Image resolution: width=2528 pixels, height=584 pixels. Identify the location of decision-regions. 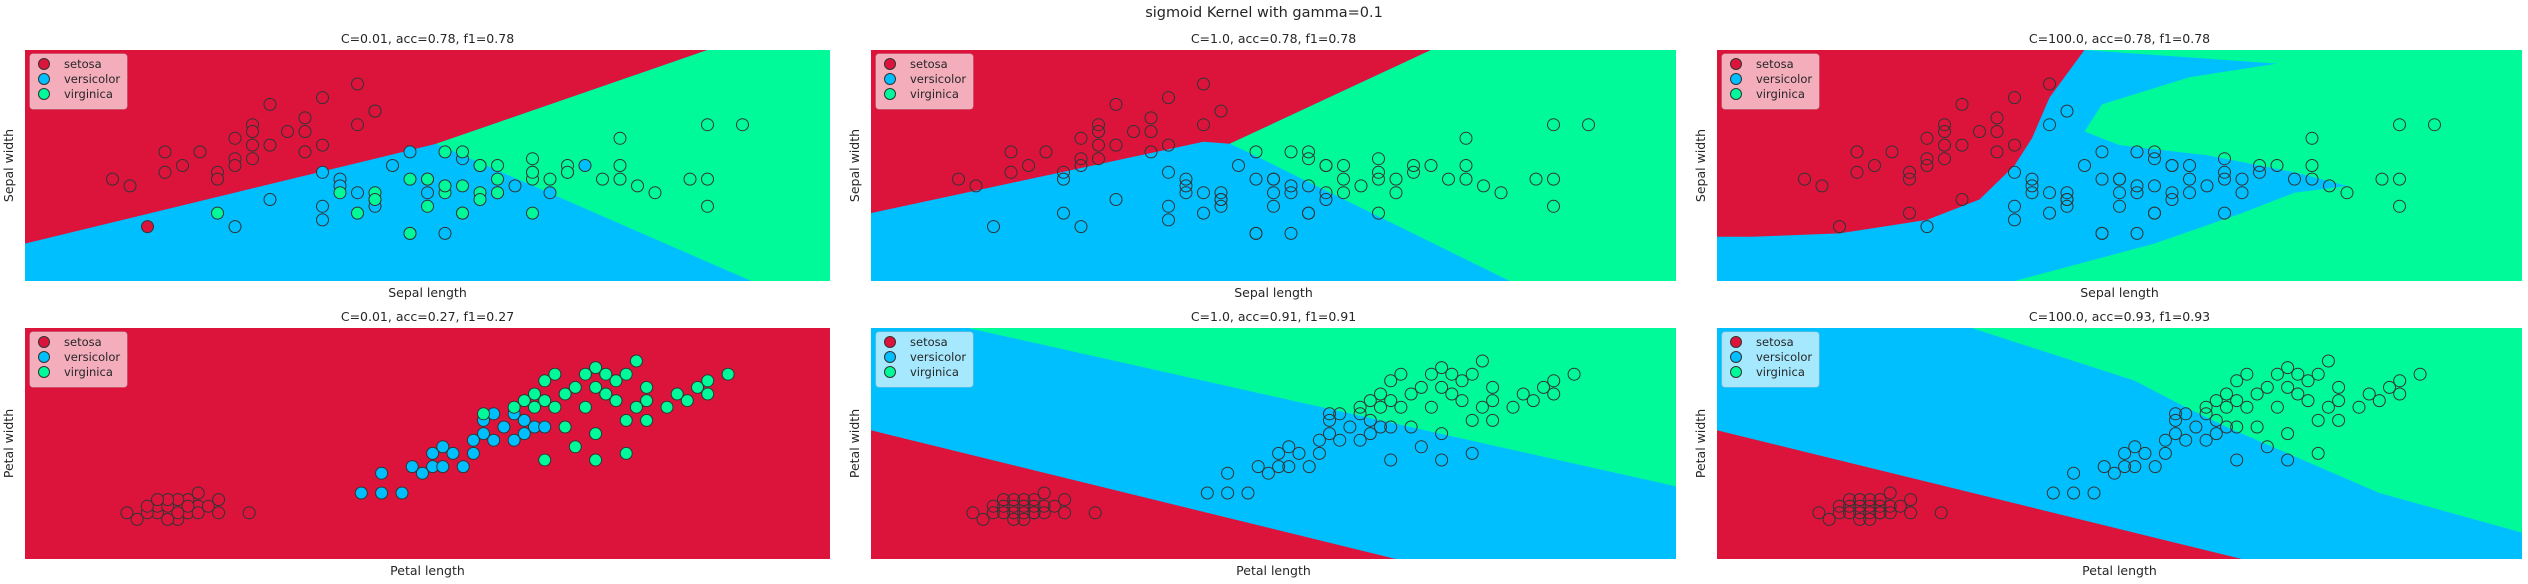
(1273, 165).